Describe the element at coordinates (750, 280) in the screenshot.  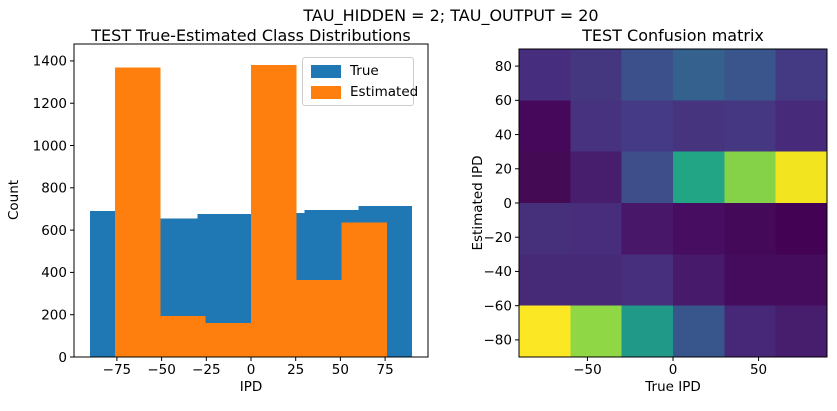
I see `heatmap-cell-r4-c4` at that location.